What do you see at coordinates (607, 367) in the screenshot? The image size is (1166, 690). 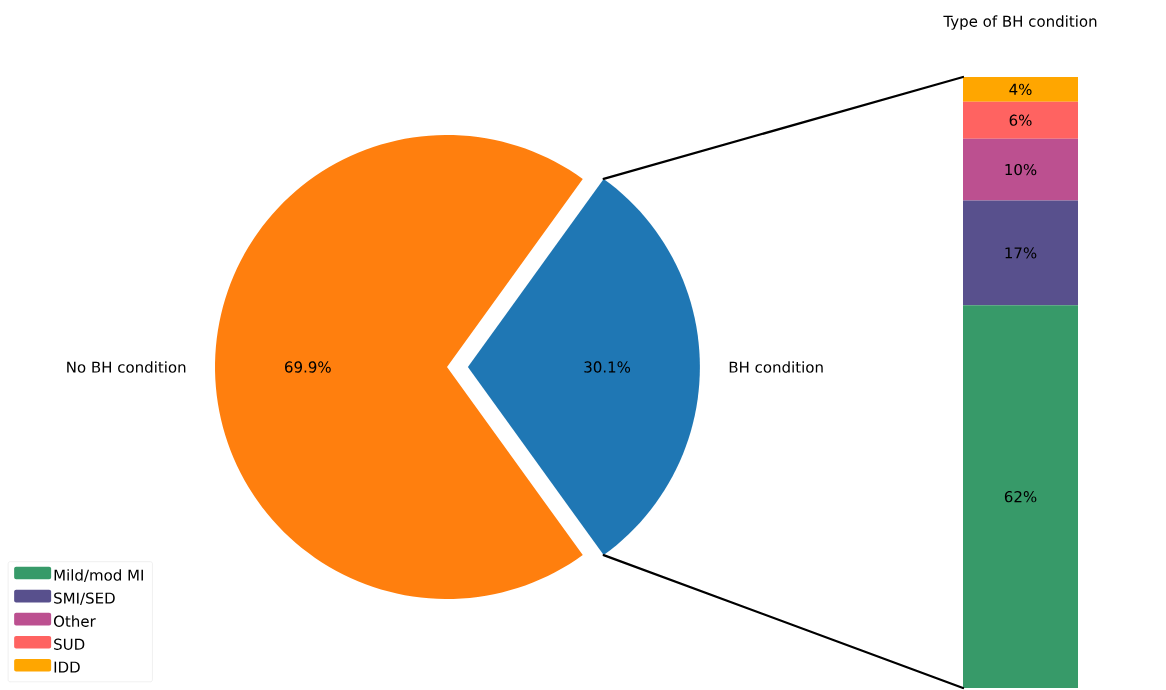 I see `data-label: 30.1%` at bounding box center [607, 367].